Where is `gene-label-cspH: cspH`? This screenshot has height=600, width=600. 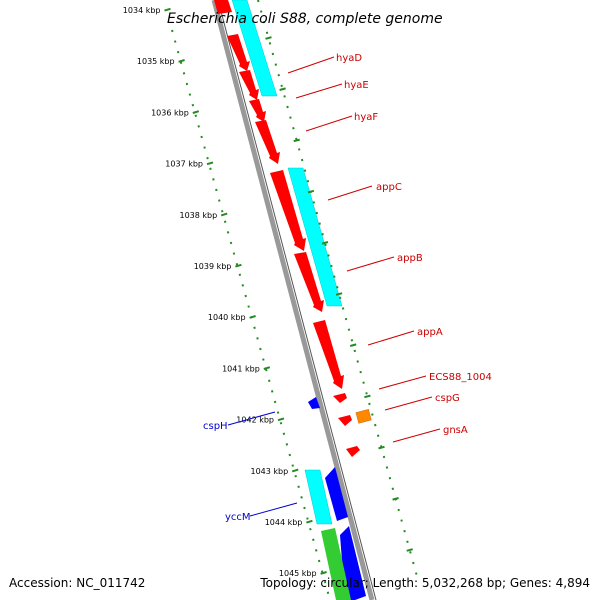
gene-label-cspH: cspH is located at coordinates (215, 426).